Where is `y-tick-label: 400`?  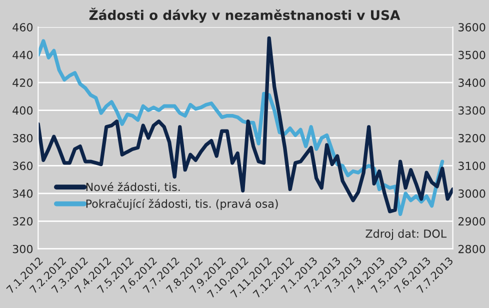
y-tick-label: 400 is located at coordinates (22, 110).